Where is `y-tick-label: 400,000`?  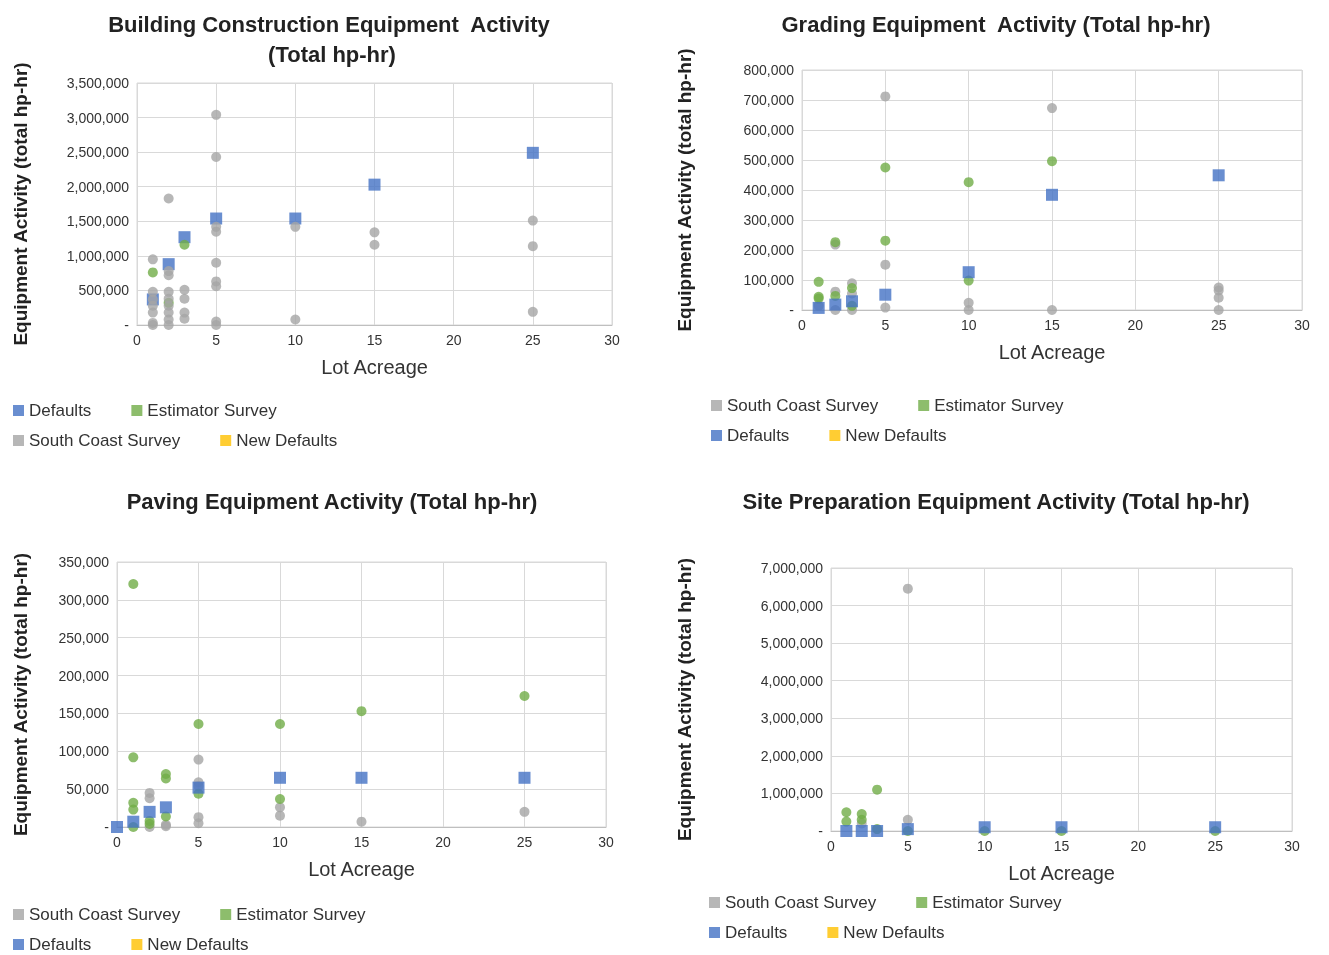 y-tick-label: 400,000 is located at coordinates (769, 190).